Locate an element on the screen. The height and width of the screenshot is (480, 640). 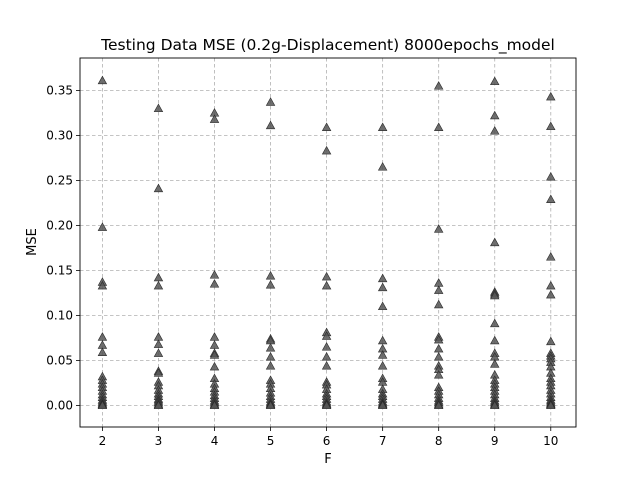
y-axis-label: MSE is located at coordinates (32, 242).